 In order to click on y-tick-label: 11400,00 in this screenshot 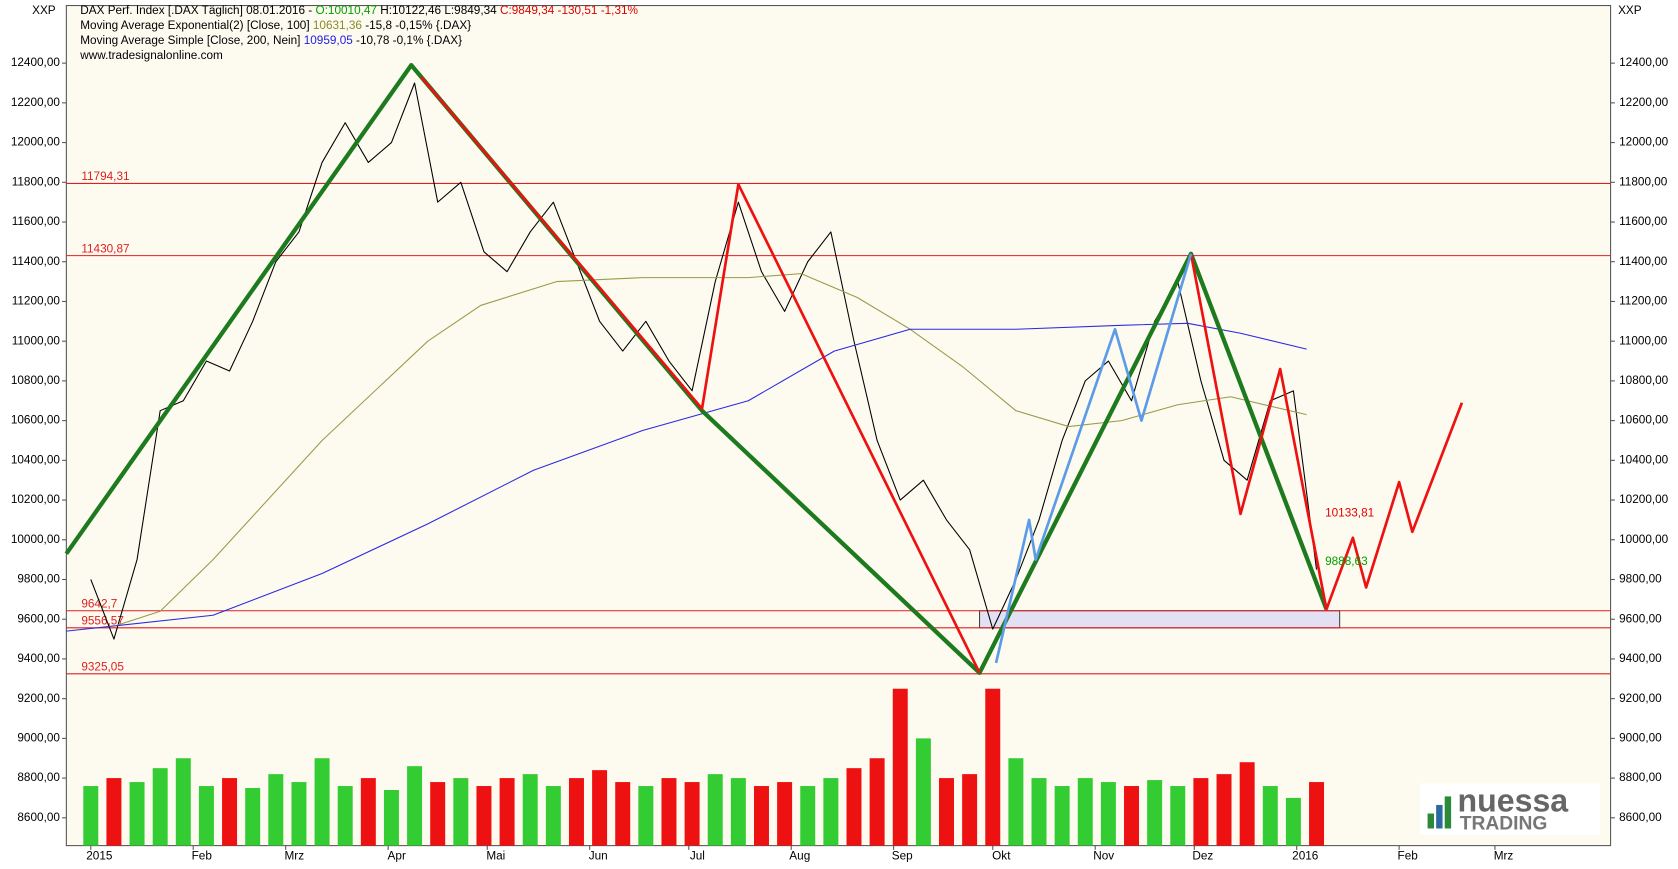, I will do `click(1643, 261)`.